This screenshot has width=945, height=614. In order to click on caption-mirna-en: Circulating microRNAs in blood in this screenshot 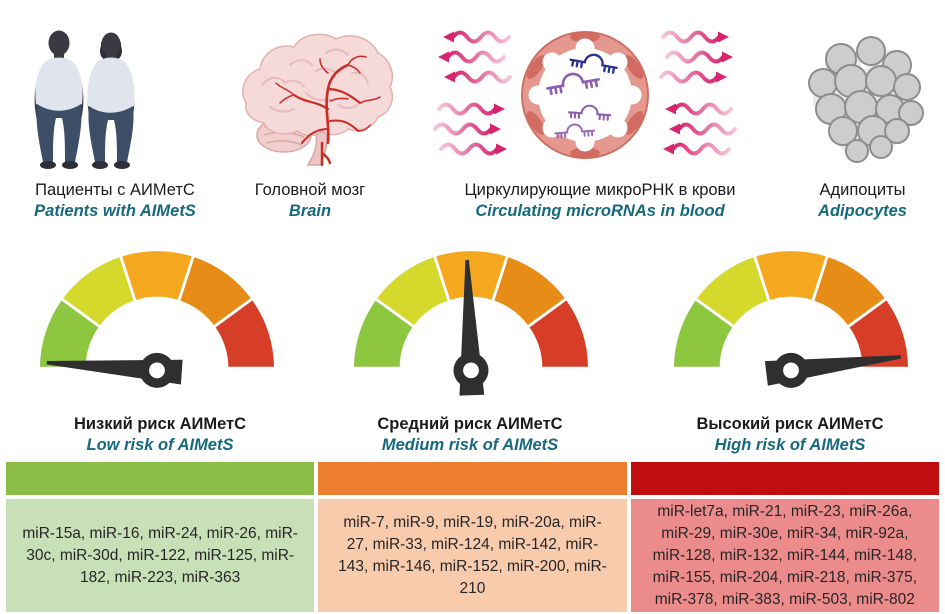, I will do `click(600, 211)`.